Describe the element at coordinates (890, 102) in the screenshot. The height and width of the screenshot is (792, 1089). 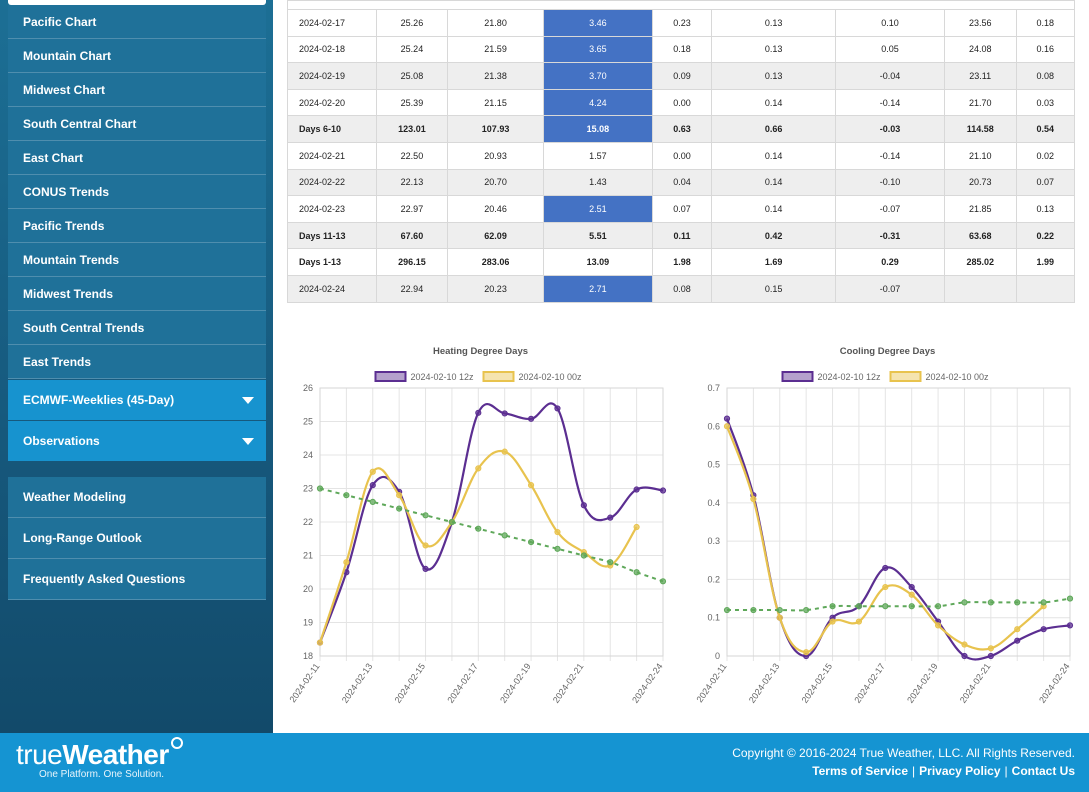
I see `table-cell: -0.14` at that location.